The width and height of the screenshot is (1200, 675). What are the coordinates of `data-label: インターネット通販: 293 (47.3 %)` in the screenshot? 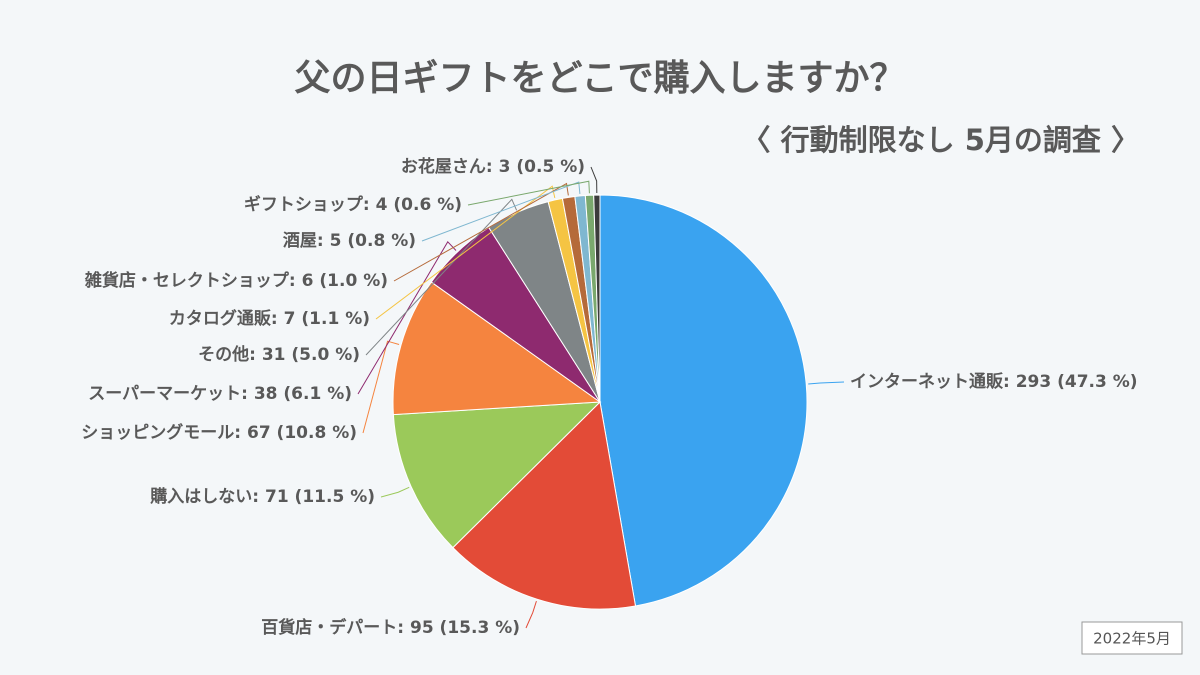 It's located at (994, 381).